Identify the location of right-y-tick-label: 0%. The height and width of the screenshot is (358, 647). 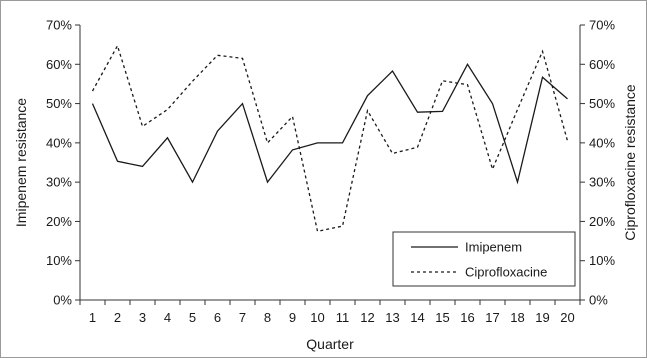
(598, 300).